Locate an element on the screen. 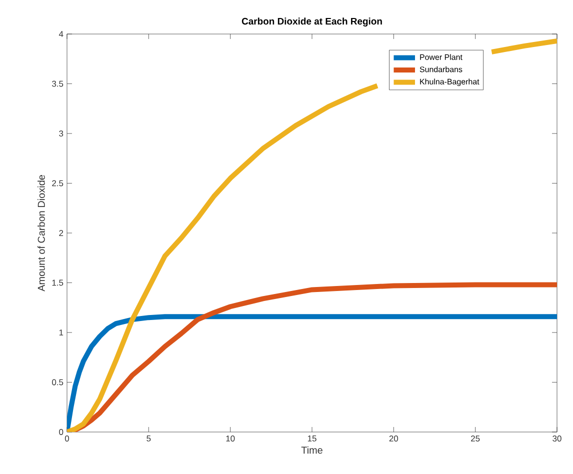 The image size is (573, 474). y-tick-label: 3.5 is located at coordinates (58, 83).